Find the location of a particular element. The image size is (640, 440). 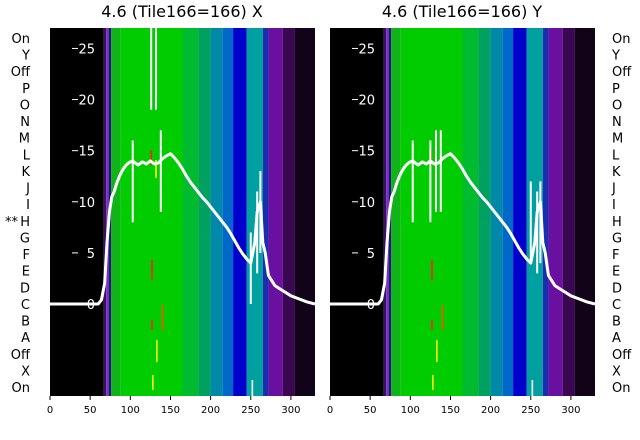

series-spikes is located at coordinates (196, 166).